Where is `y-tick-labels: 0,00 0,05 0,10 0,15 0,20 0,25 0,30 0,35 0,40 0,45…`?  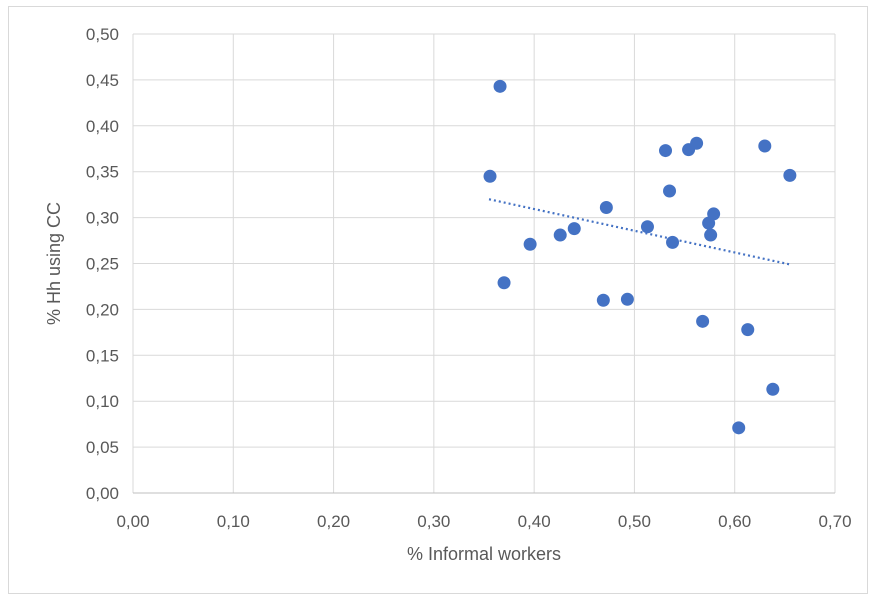 y-tick-labels: 0,00 0,05 0,10 0,15 0,20 0,25 0,30 0,35 0,40 0,45… is located at coordinates (102, 264).